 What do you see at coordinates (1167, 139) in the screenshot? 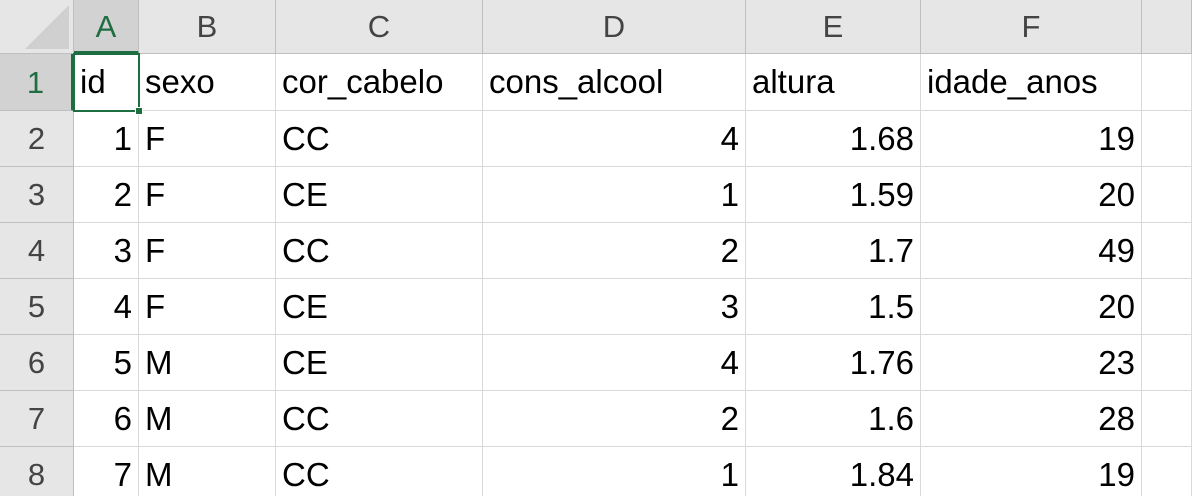
I see `cell-g2` at bounding box center [1167, 139].